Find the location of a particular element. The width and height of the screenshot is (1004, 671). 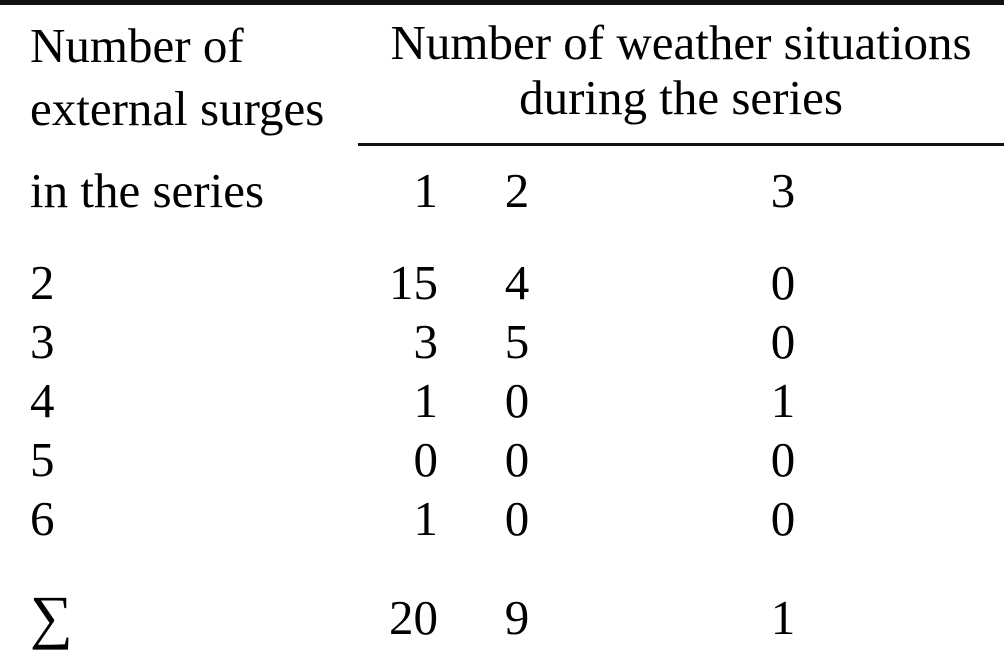

row-label: 5 is located at coordinates (42, 459).